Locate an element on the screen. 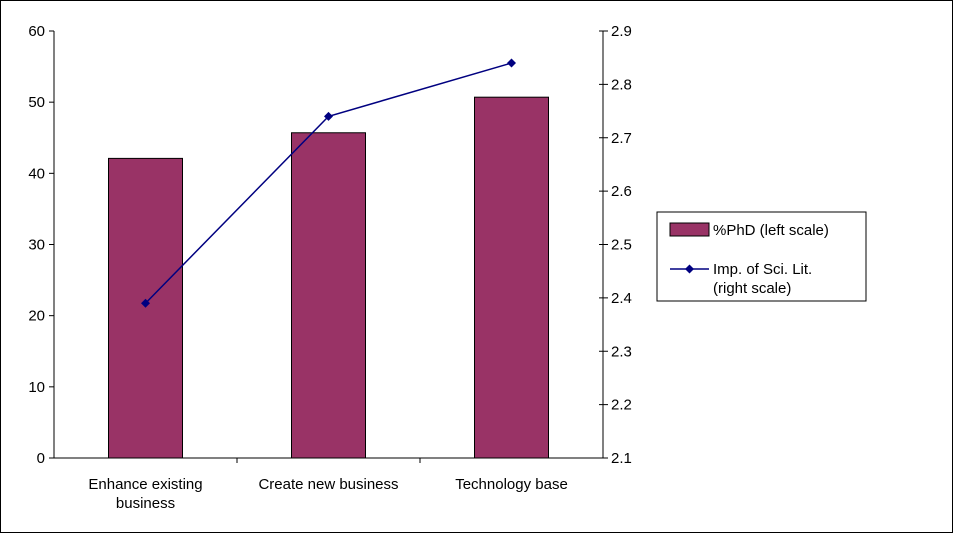 This screenshot has width=953, height=533. left-axis-ticks: 0 10 20 30 40 50 60 is located at coordinates (41, 245).